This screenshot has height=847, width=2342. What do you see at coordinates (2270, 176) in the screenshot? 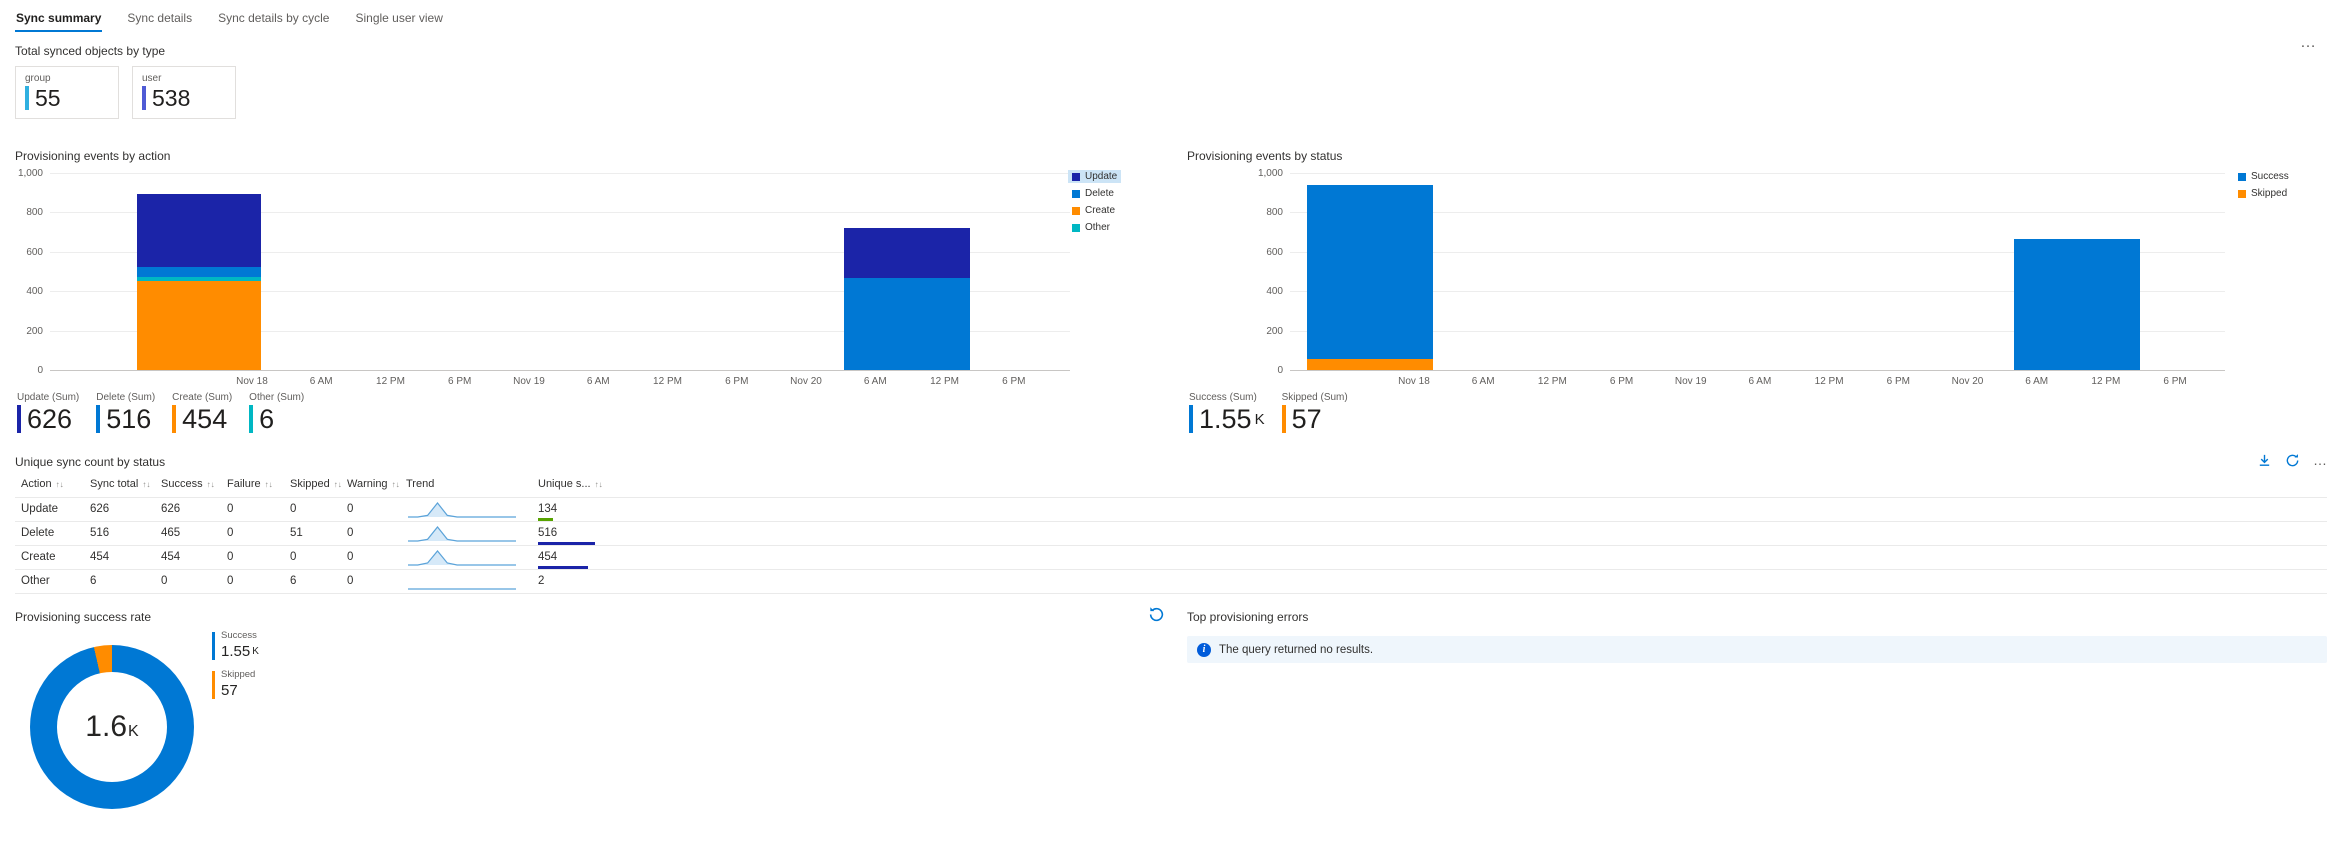
I see `legend-label: Success` at bounding box center [2270, 176].